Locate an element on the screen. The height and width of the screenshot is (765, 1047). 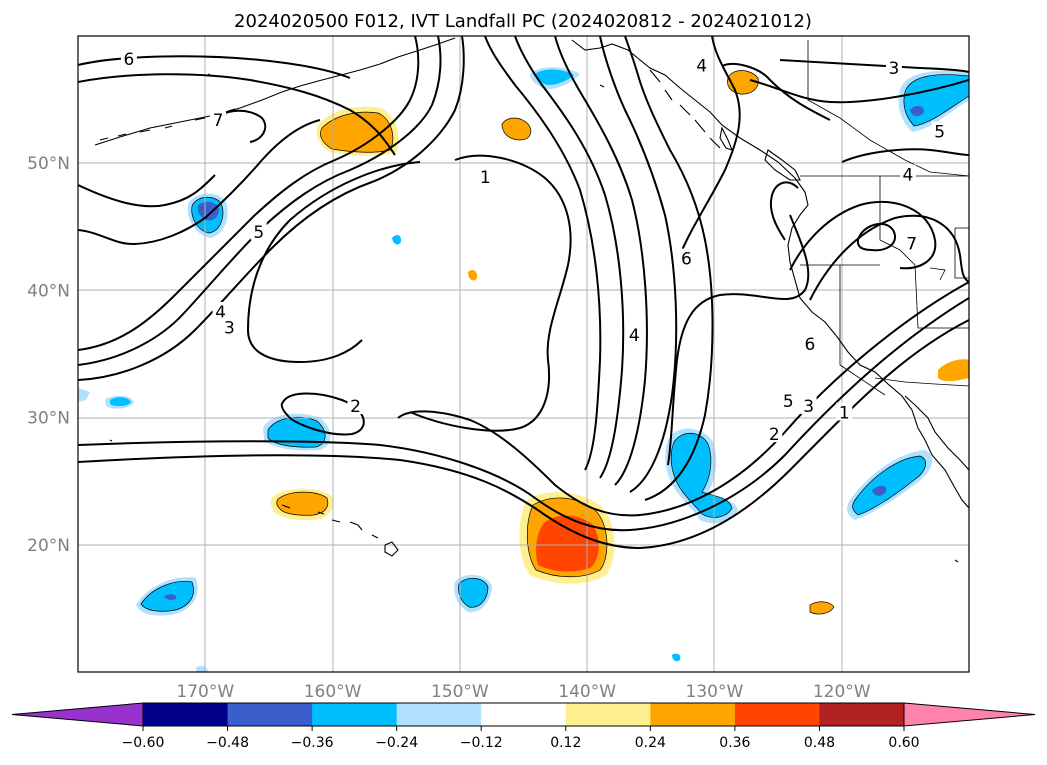
latitude-label: 30°N is located at coordinates (48, 419).